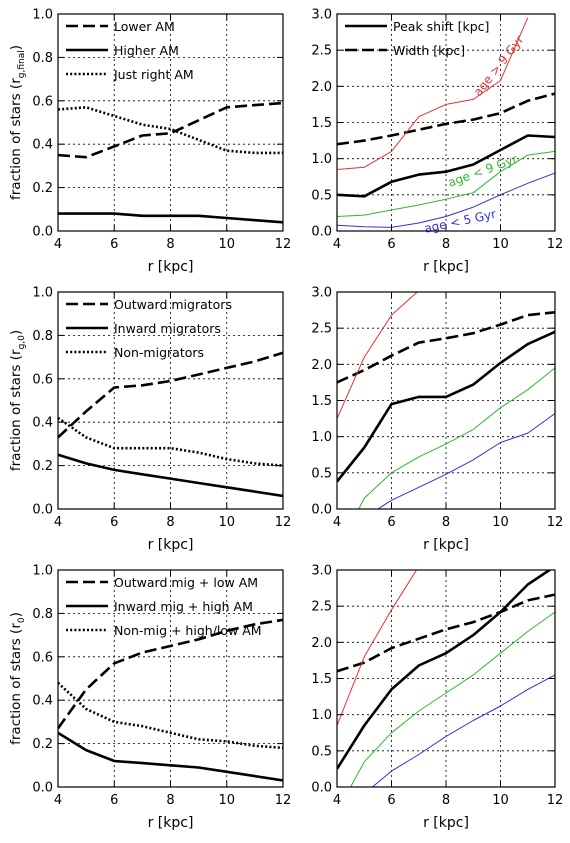  I want to click on legend-label: Just right AM, so click(153, 74).